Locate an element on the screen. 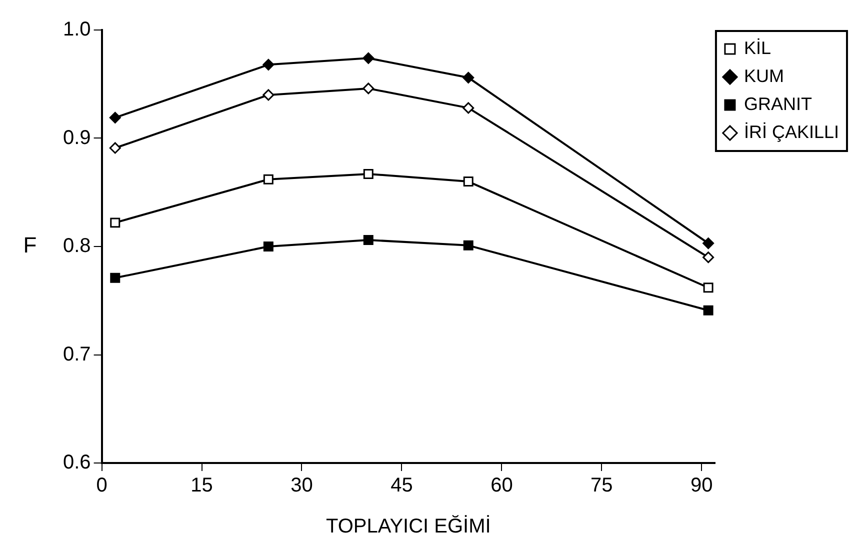  y-axis-title: F is located at coordinates (30, 245).